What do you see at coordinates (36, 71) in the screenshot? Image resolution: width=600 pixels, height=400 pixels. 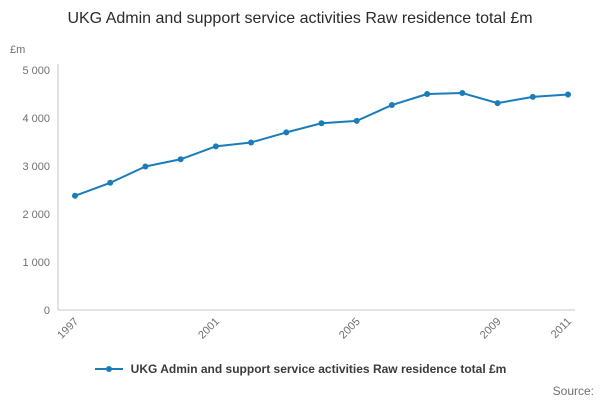 I see `svg-text: 5 000` at bounding box center [36, 71].